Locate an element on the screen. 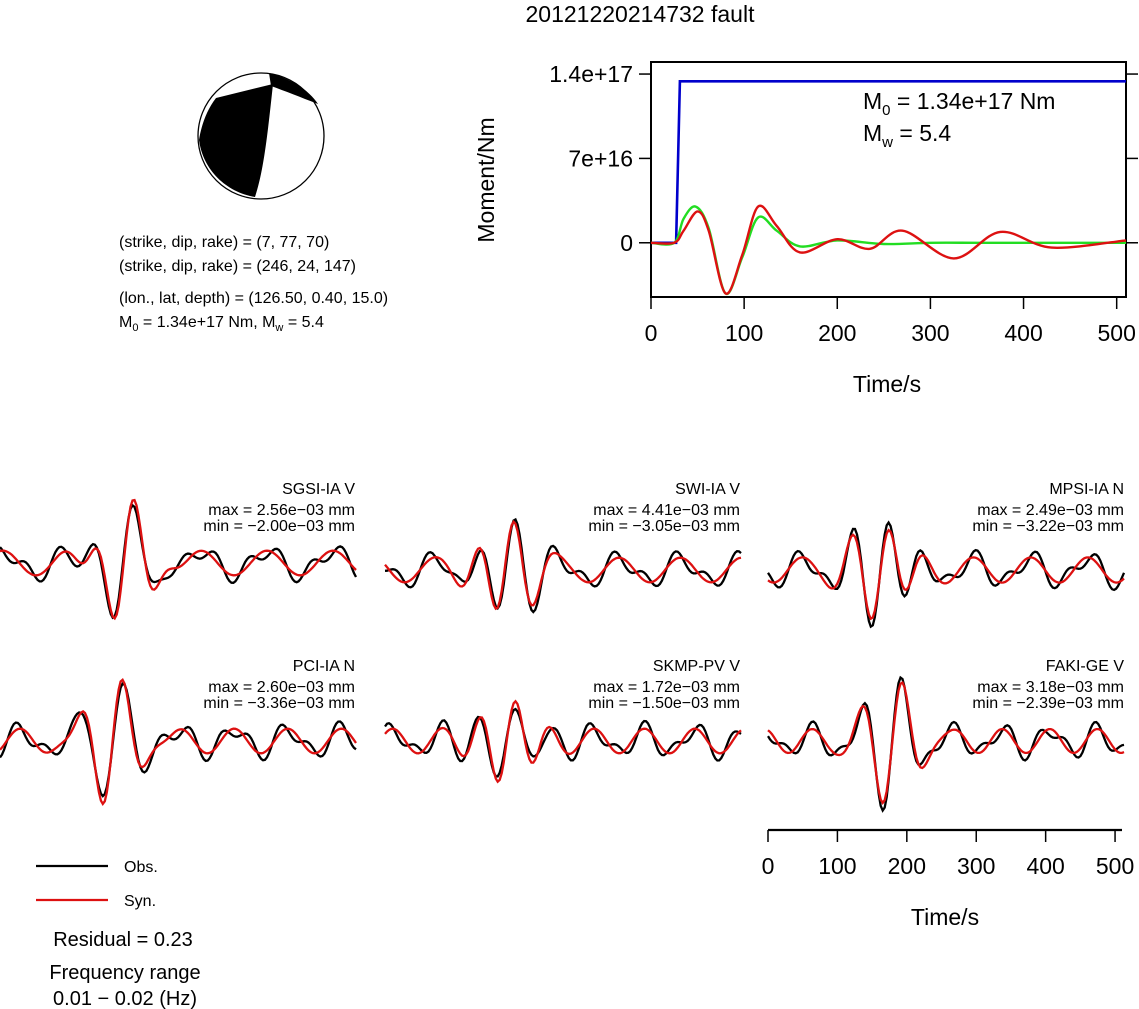  station-max: max = 2.56e−03 mm is located at coordinates (281, 510).